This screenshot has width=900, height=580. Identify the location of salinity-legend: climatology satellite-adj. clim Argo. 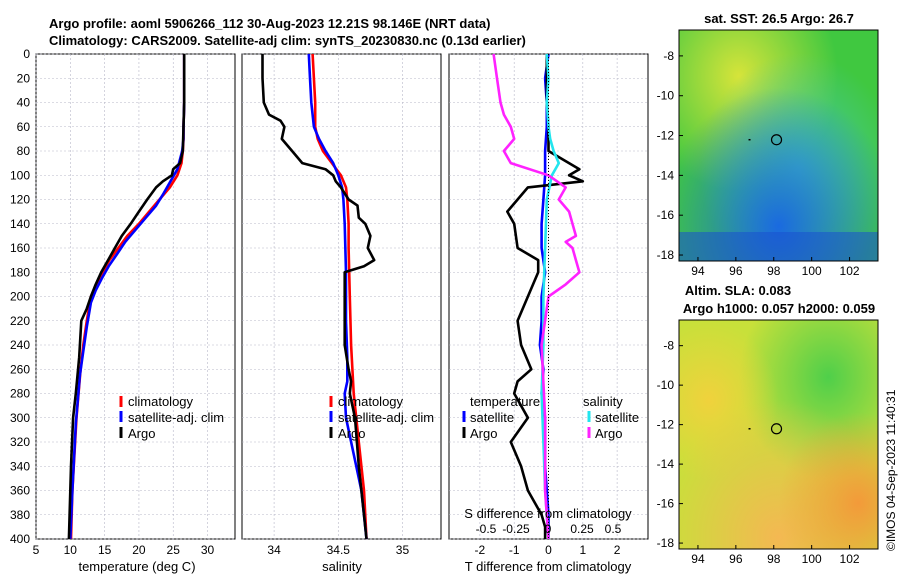
(381, 417).